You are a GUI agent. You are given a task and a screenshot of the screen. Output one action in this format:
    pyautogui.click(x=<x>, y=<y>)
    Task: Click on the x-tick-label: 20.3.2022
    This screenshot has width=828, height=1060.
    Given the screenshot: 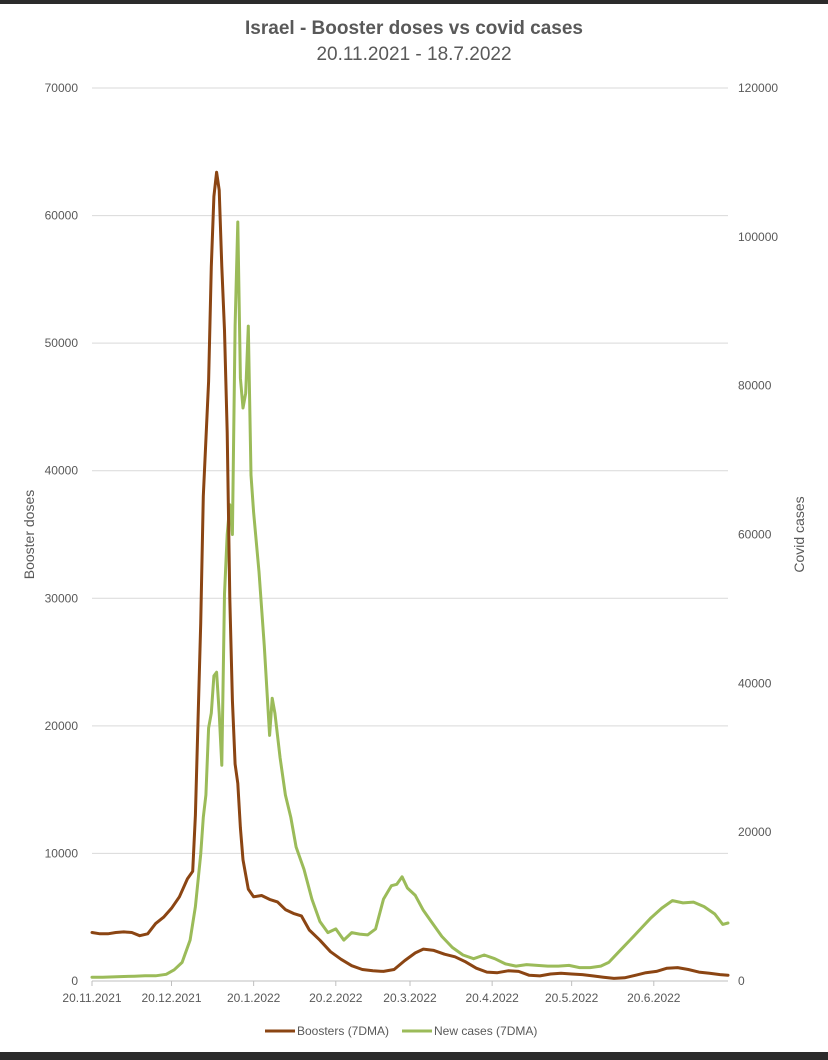 What is the action you would take?
    pyautogui.click(x=410, y=998)
    